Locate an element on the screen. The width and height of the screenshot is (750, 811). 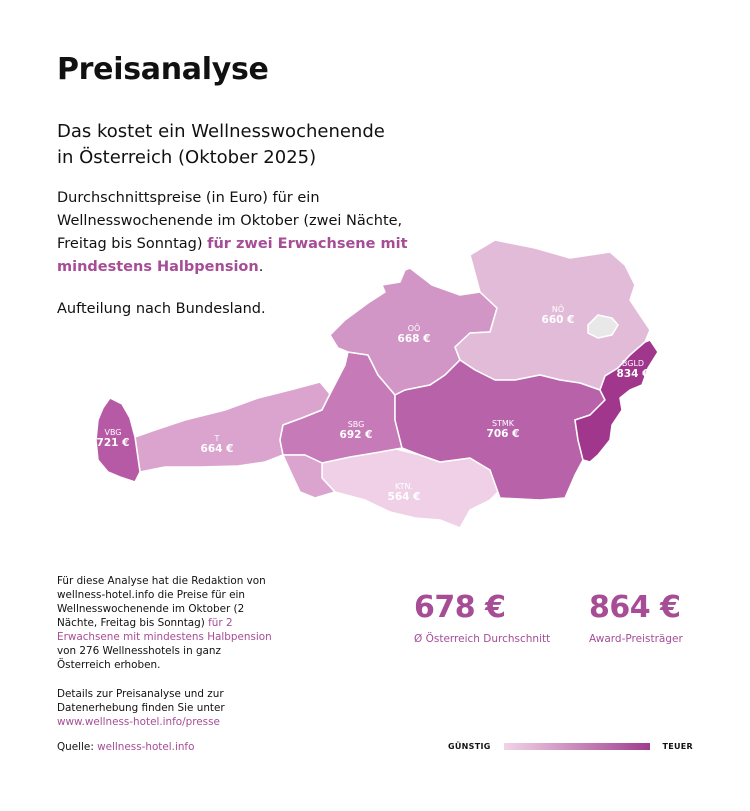
region-value-ktn: 564 € is located at coordinates (404, 497).